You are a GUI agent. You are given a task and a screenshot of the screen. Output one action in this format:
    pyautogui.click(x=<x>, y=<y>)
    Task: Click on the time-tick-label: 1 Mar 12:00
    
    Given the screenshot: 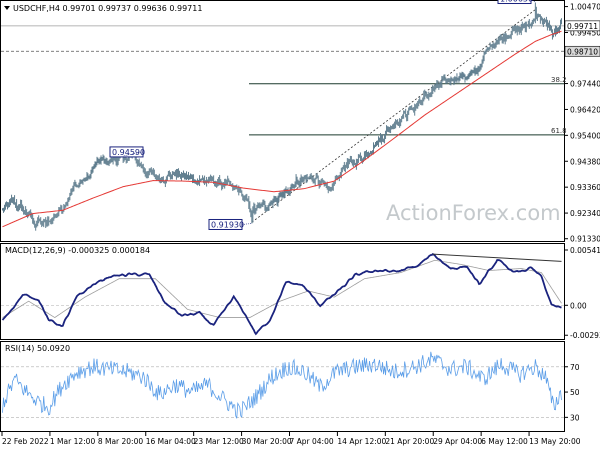 What is the action you would take?
    pyautogui.click(x=73, y=441)
    